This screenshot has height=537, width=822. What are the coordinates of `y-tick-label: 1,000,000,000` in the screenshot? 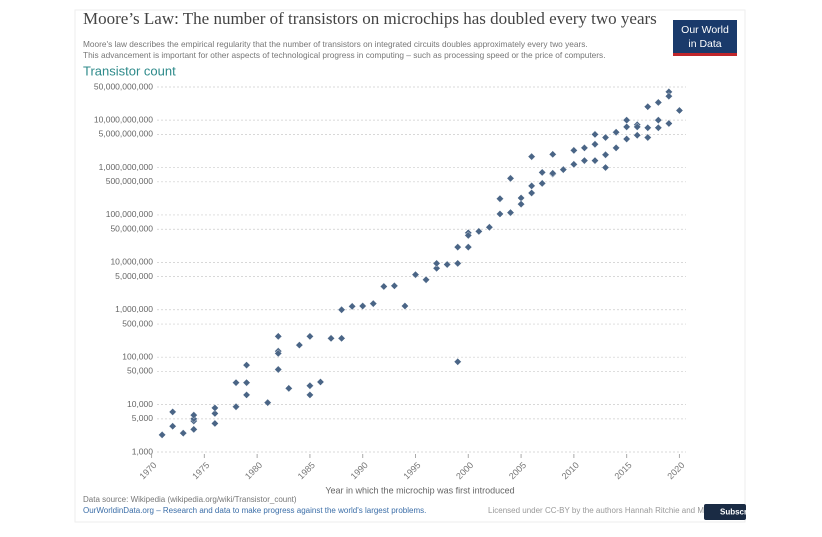 It's located at (126, 167).